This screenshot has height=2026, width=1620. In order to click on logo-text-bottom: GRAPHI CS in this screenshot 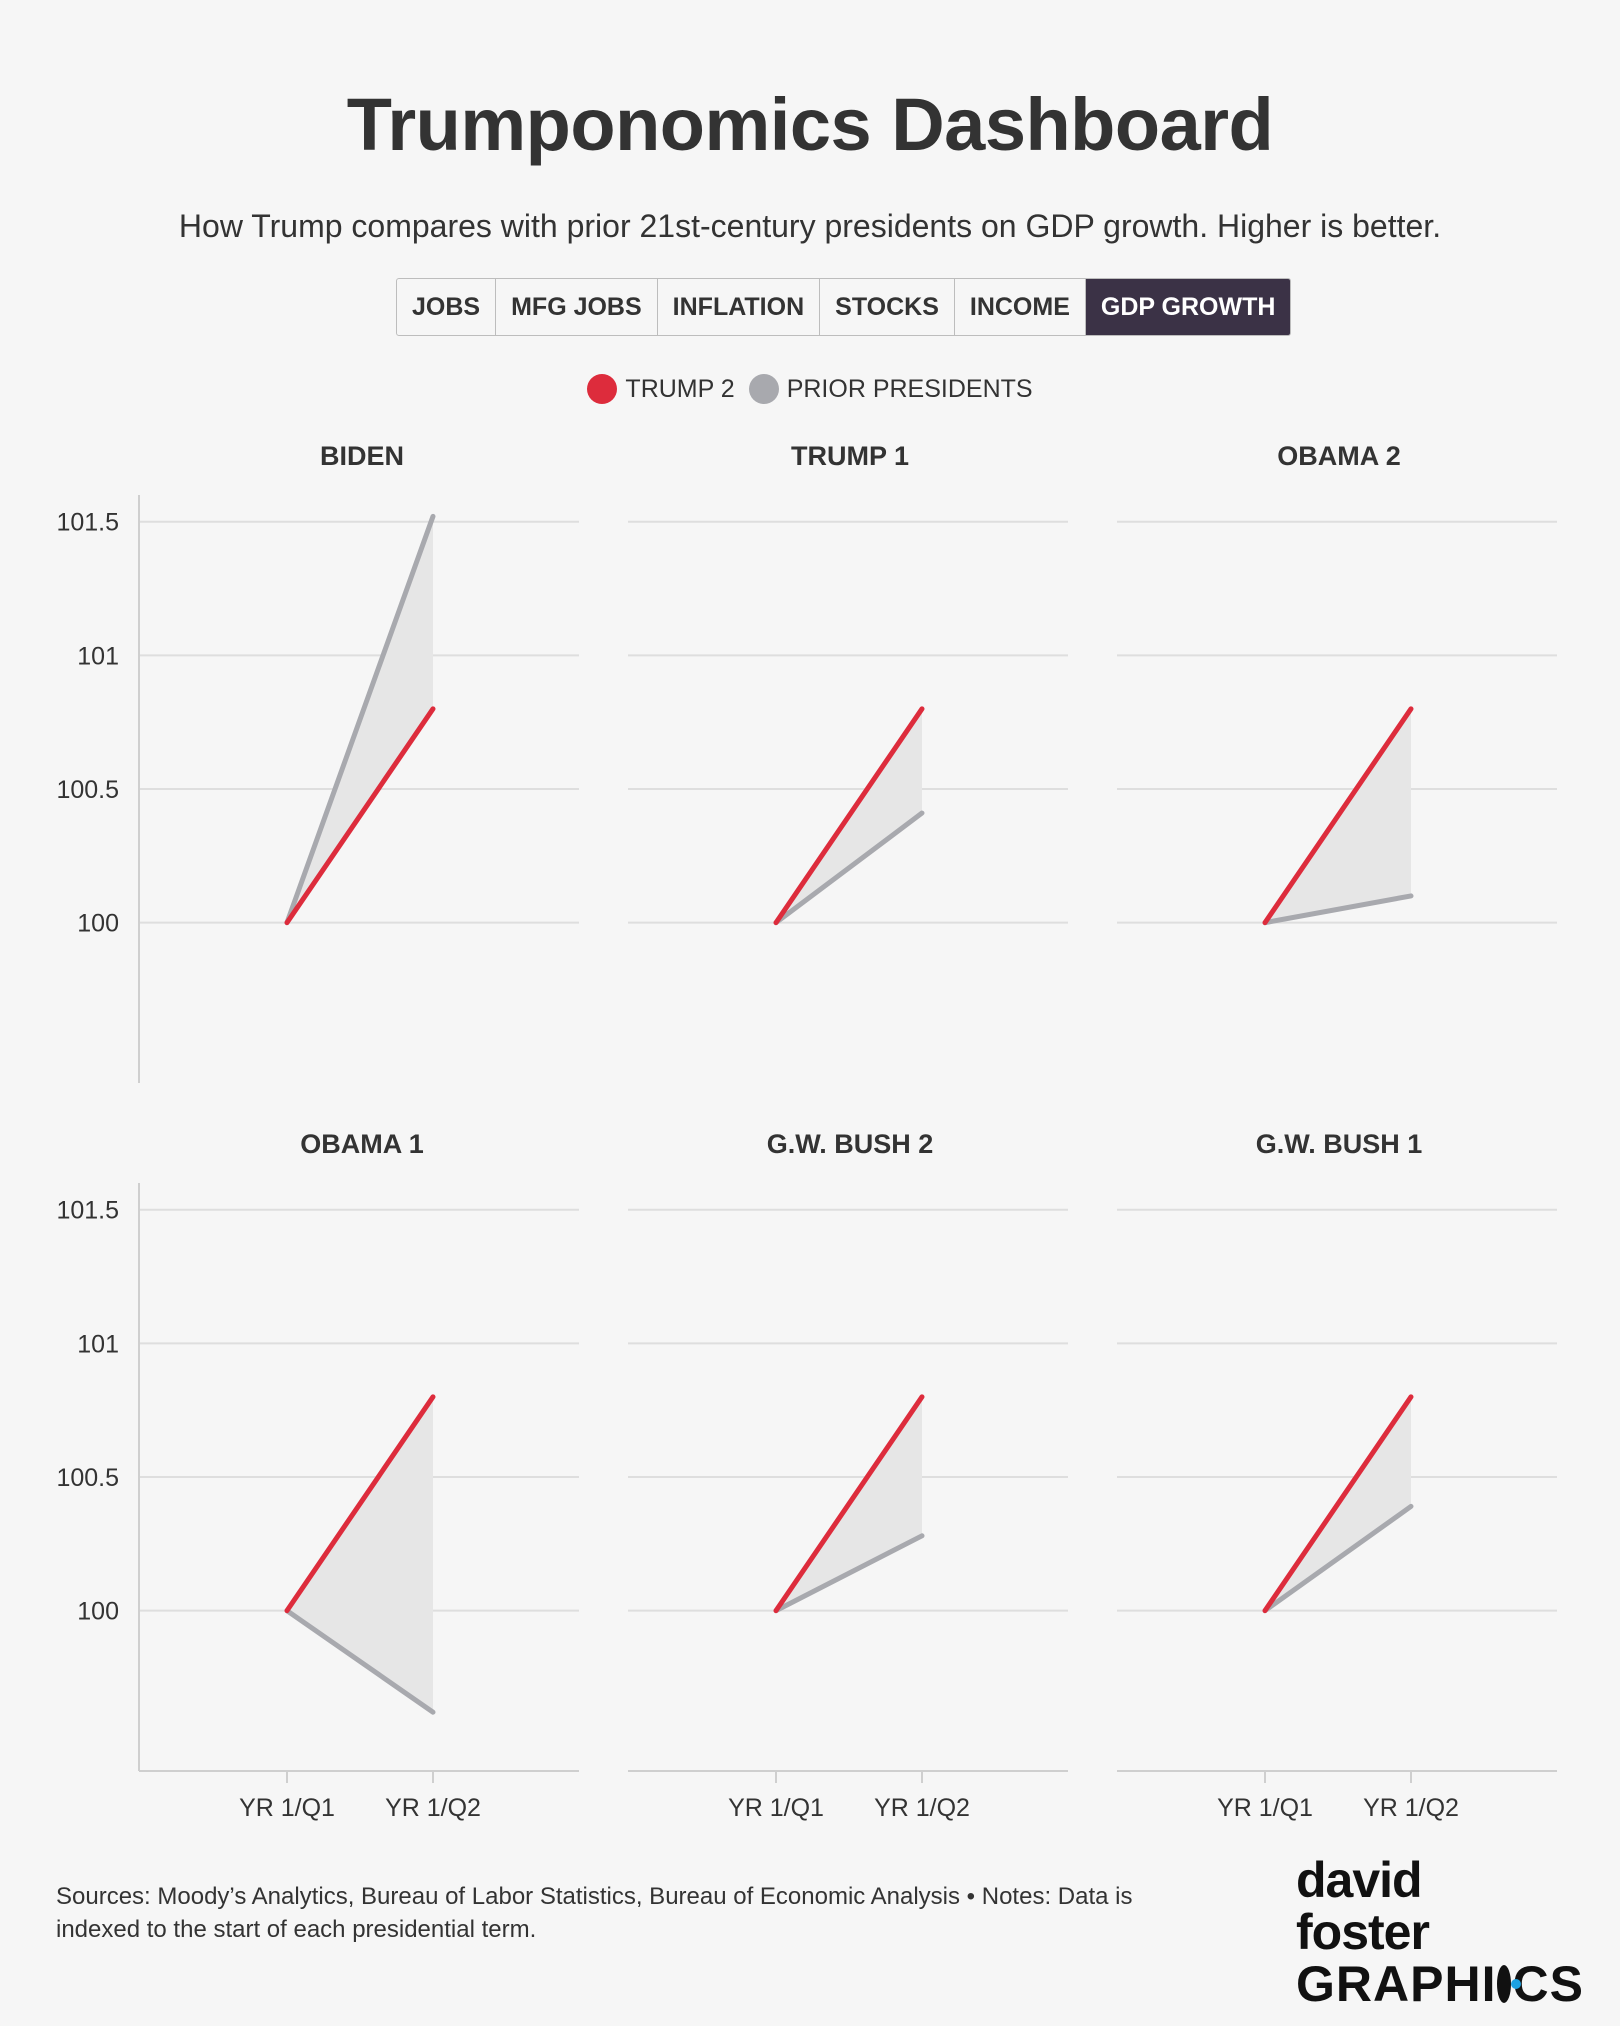, I will do `click(1439, 1984)`.